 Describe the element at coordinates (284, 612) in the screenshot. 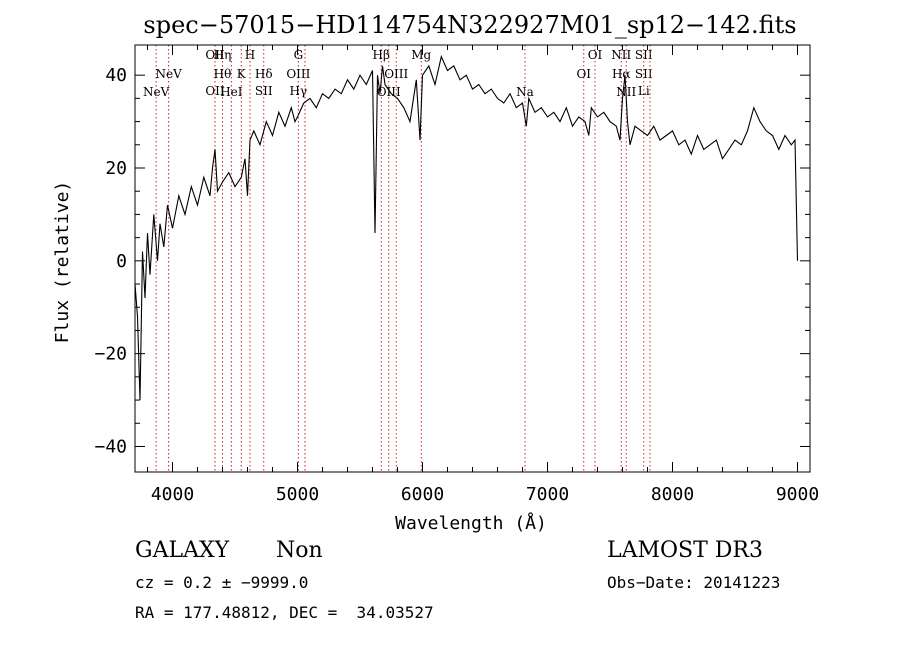

I see `coordinates: RA = 177.48812, DEC = 34.03527` at that location.